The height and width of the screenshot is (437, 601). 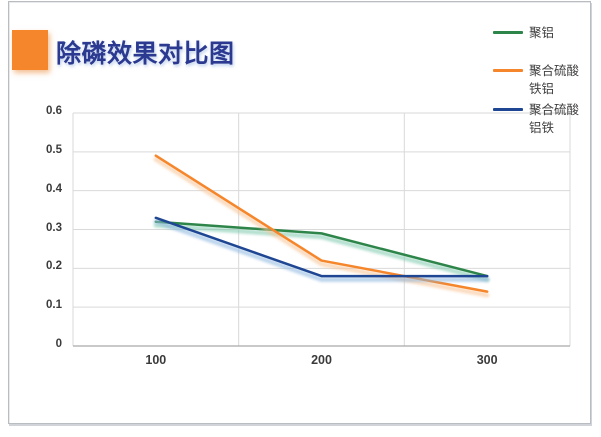 I want to click on y-tick-label: 0.6, so click(x=54, y=111).